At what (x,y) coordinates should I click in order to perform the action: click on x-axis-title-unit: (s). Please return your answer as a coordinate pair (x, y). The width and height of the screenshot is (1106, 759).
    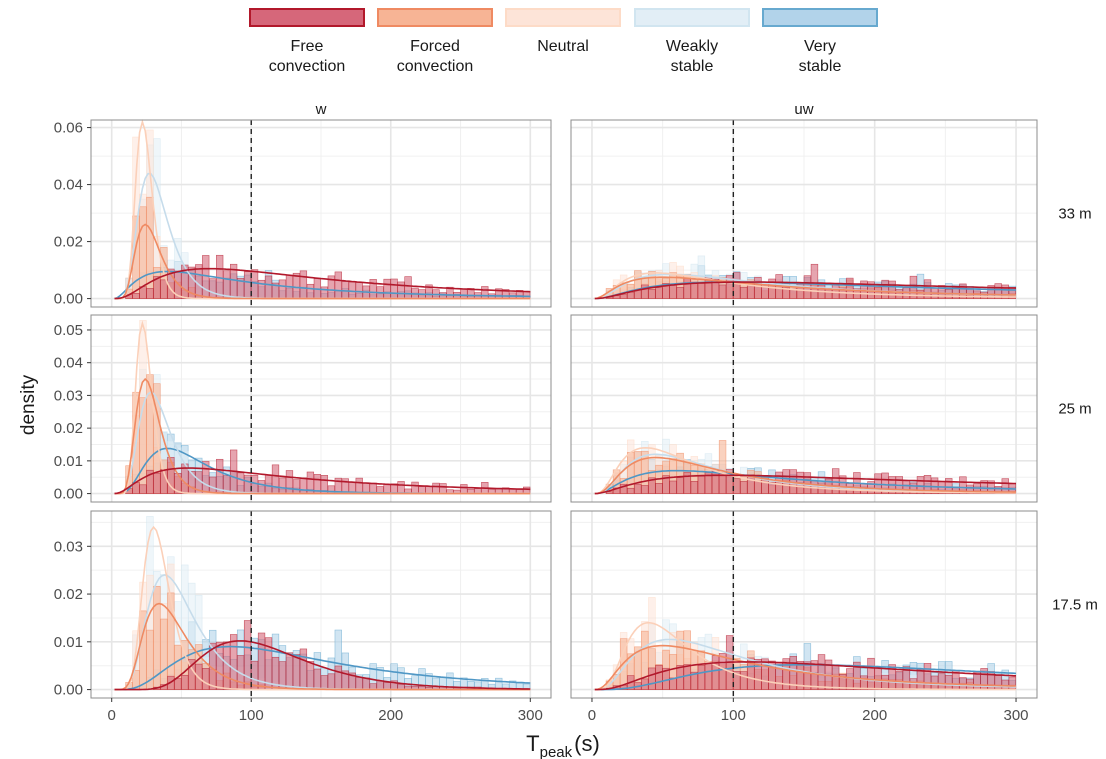
    Looking at the image, I should click on (587, 743).